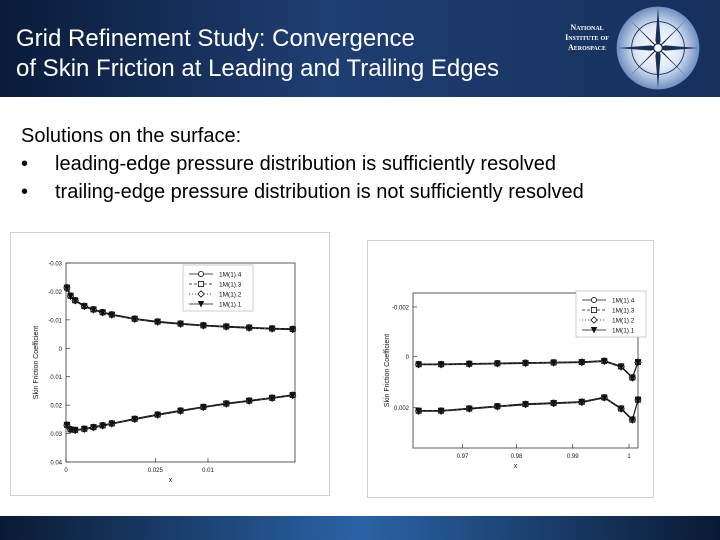  I want to click on x-axis-ticks: 0.97 0.98 0.99 1, so click(544, 452).